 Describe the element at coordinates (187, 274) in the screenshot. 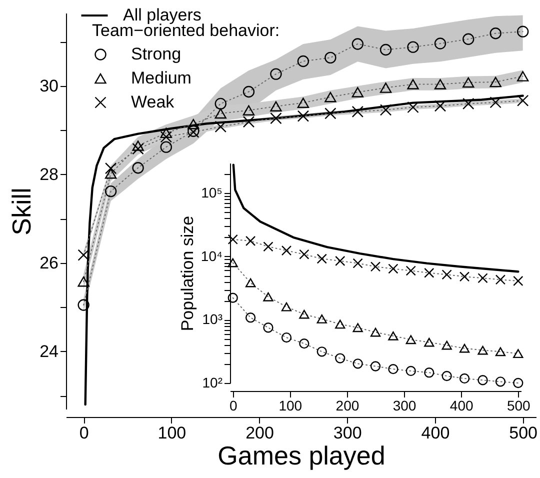

I see `y-axis-title: Population size` at that location.